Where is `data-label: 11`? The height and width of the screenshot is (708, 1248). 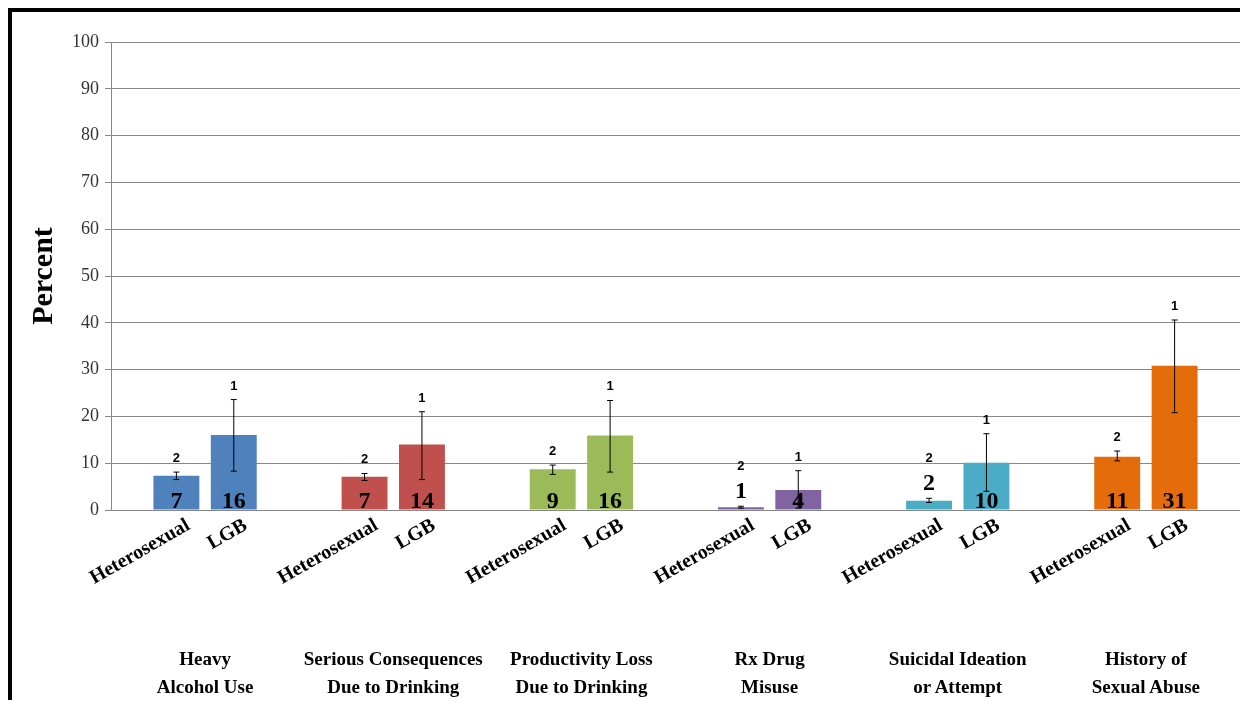 data-label: 11 is located at coordinates (1117, 500).